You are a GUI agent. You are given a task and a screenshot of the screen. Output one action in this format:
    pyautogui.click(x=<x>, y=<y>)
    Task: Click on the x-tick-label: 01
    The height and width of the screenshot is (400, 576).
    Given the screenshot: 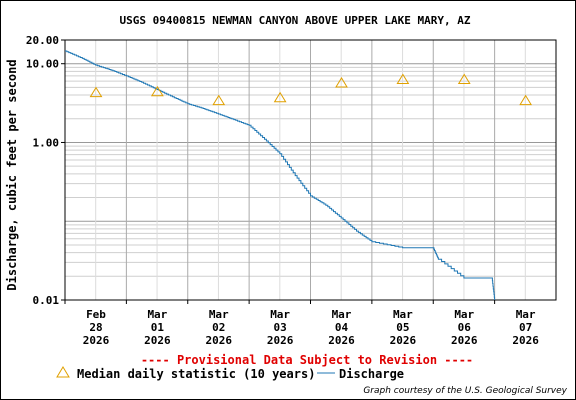 What is the action you would take?
    pyautogui.click(x=158, y=327)
    